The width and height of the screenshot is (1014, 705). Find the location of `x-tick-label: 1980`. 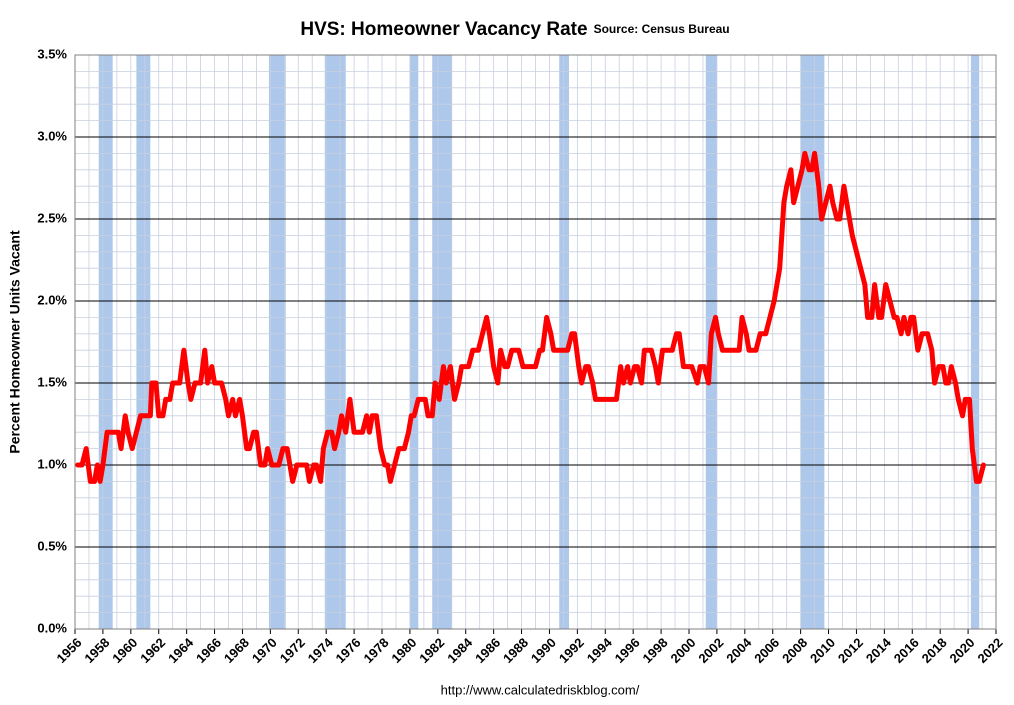

x-tick-label: 1980 is located at coordinates (403, 650).